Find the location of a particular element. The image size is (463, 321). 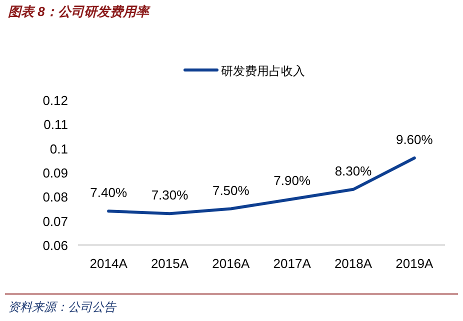

x-tick-label: 2018A is located at coordinates (353, 263).